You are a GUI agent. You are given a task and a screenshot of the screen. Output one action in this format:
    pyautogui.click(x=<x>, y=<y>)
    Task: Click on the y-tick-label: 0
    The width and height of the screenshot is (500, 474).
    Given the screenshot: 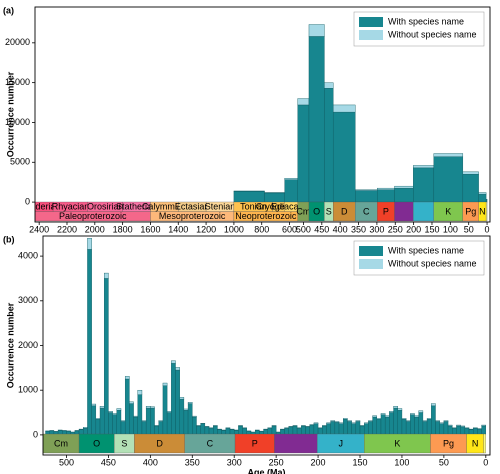 What is the action you would take?
    pyautogui.click(x=27, y=201)
    